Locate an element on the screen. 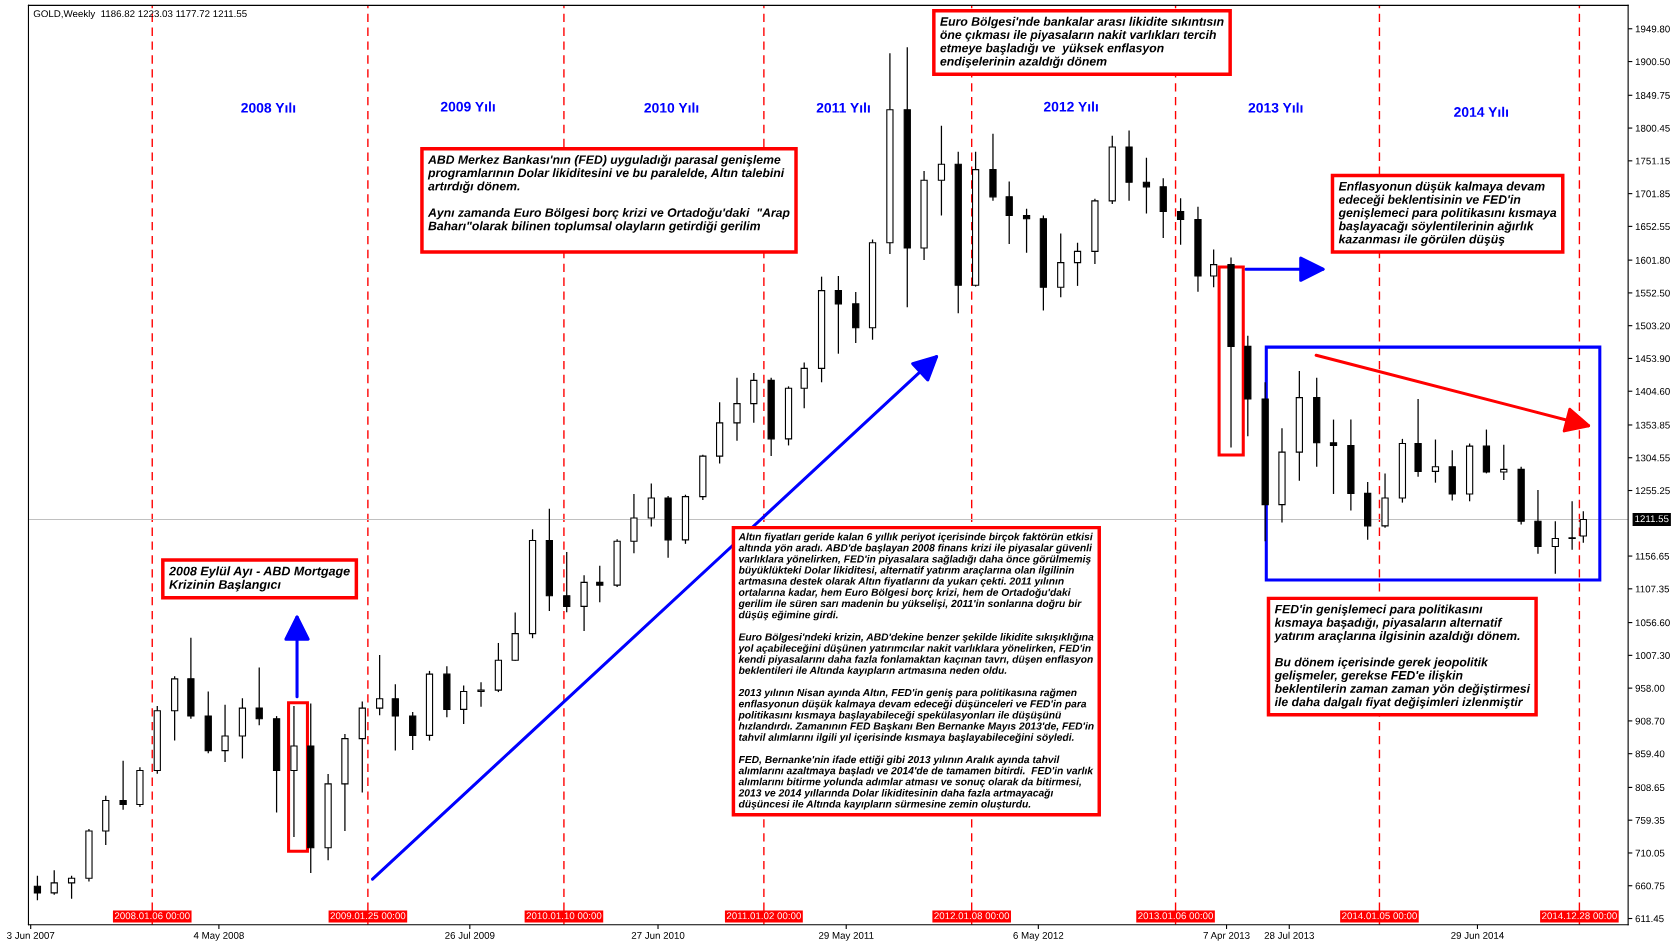  x-tick-label: 6 May 2012 is located at coordinates (1038, 936).